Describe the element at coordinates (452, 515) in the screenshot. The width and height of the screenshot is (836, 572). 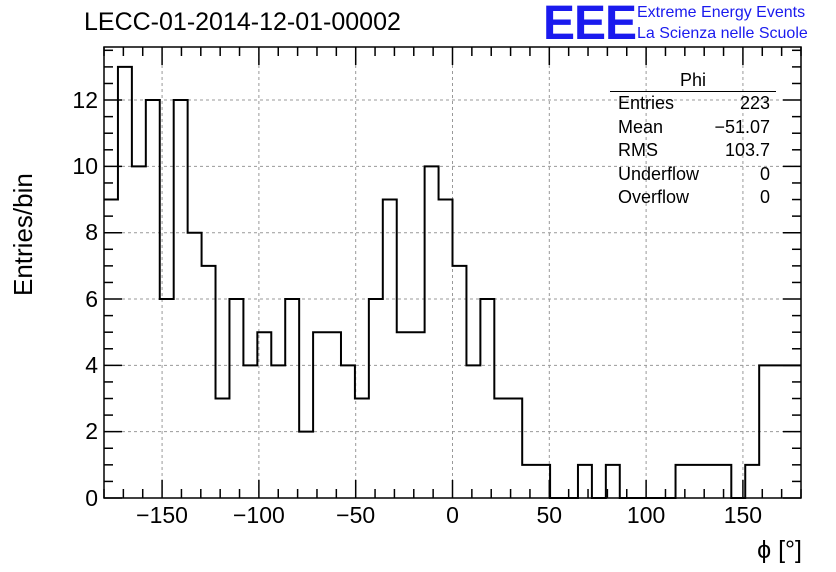
I see `x-tick-label: 0` at that location.